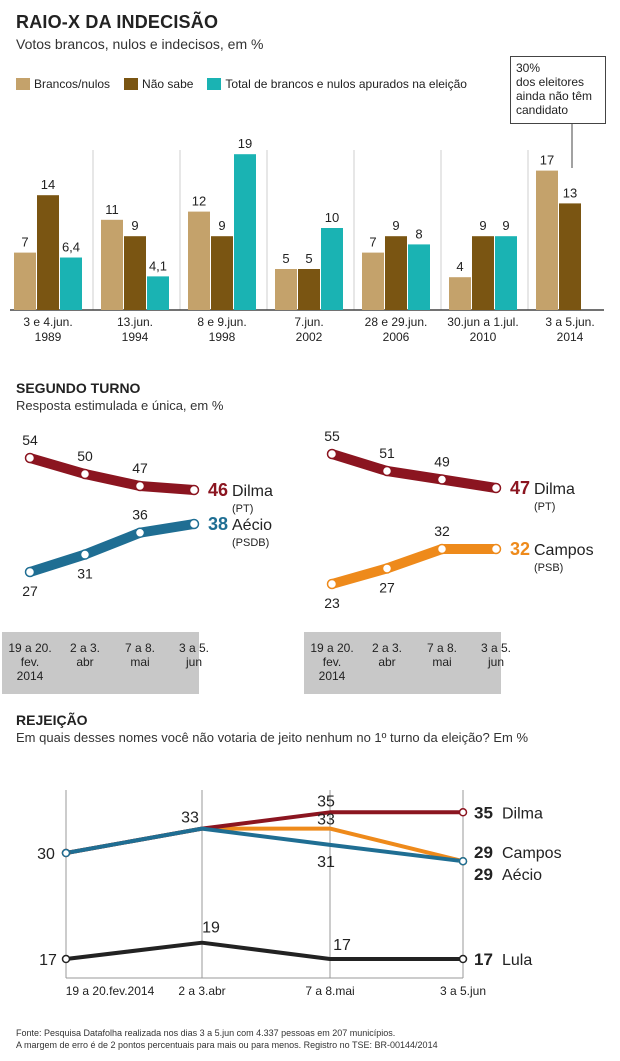 This screenshot has width=620, height=1061. I want to click on rejeicao-lula-abr-label: 19, so click(211, 928).